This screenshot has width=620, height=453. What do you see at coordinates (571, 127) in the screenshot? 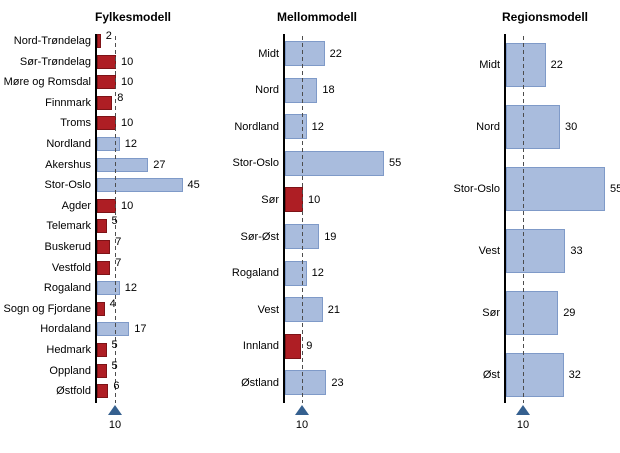
I see `value-label: 30` at bounding box center [571, 127].